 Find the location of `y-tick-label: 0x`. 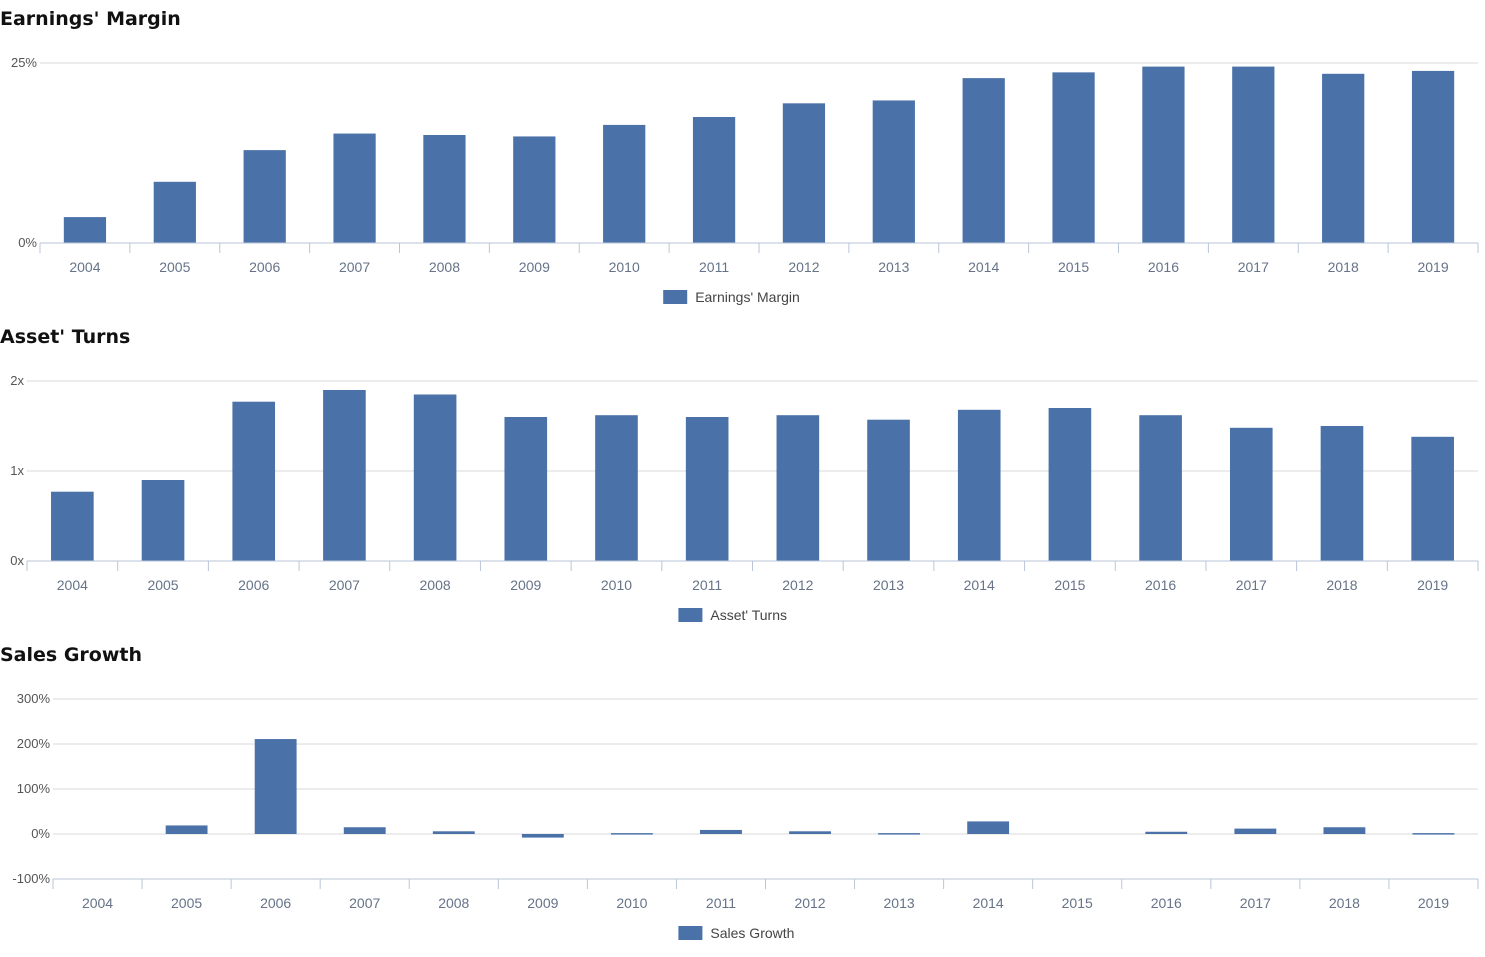

y-tick-label: 0x is located at coordinates (17, 560).